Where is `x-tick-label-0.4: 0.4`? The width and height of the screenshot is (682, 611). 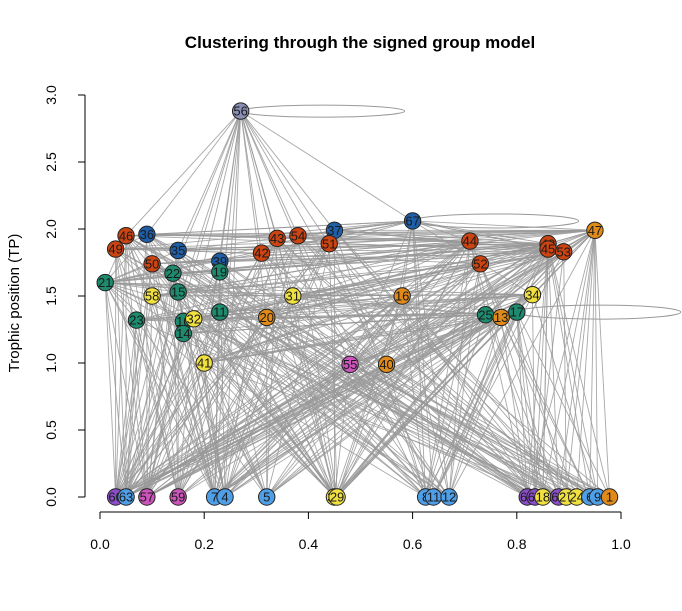 x-tick-label-0.4: 0.4 is located at coordinates (309, 544).